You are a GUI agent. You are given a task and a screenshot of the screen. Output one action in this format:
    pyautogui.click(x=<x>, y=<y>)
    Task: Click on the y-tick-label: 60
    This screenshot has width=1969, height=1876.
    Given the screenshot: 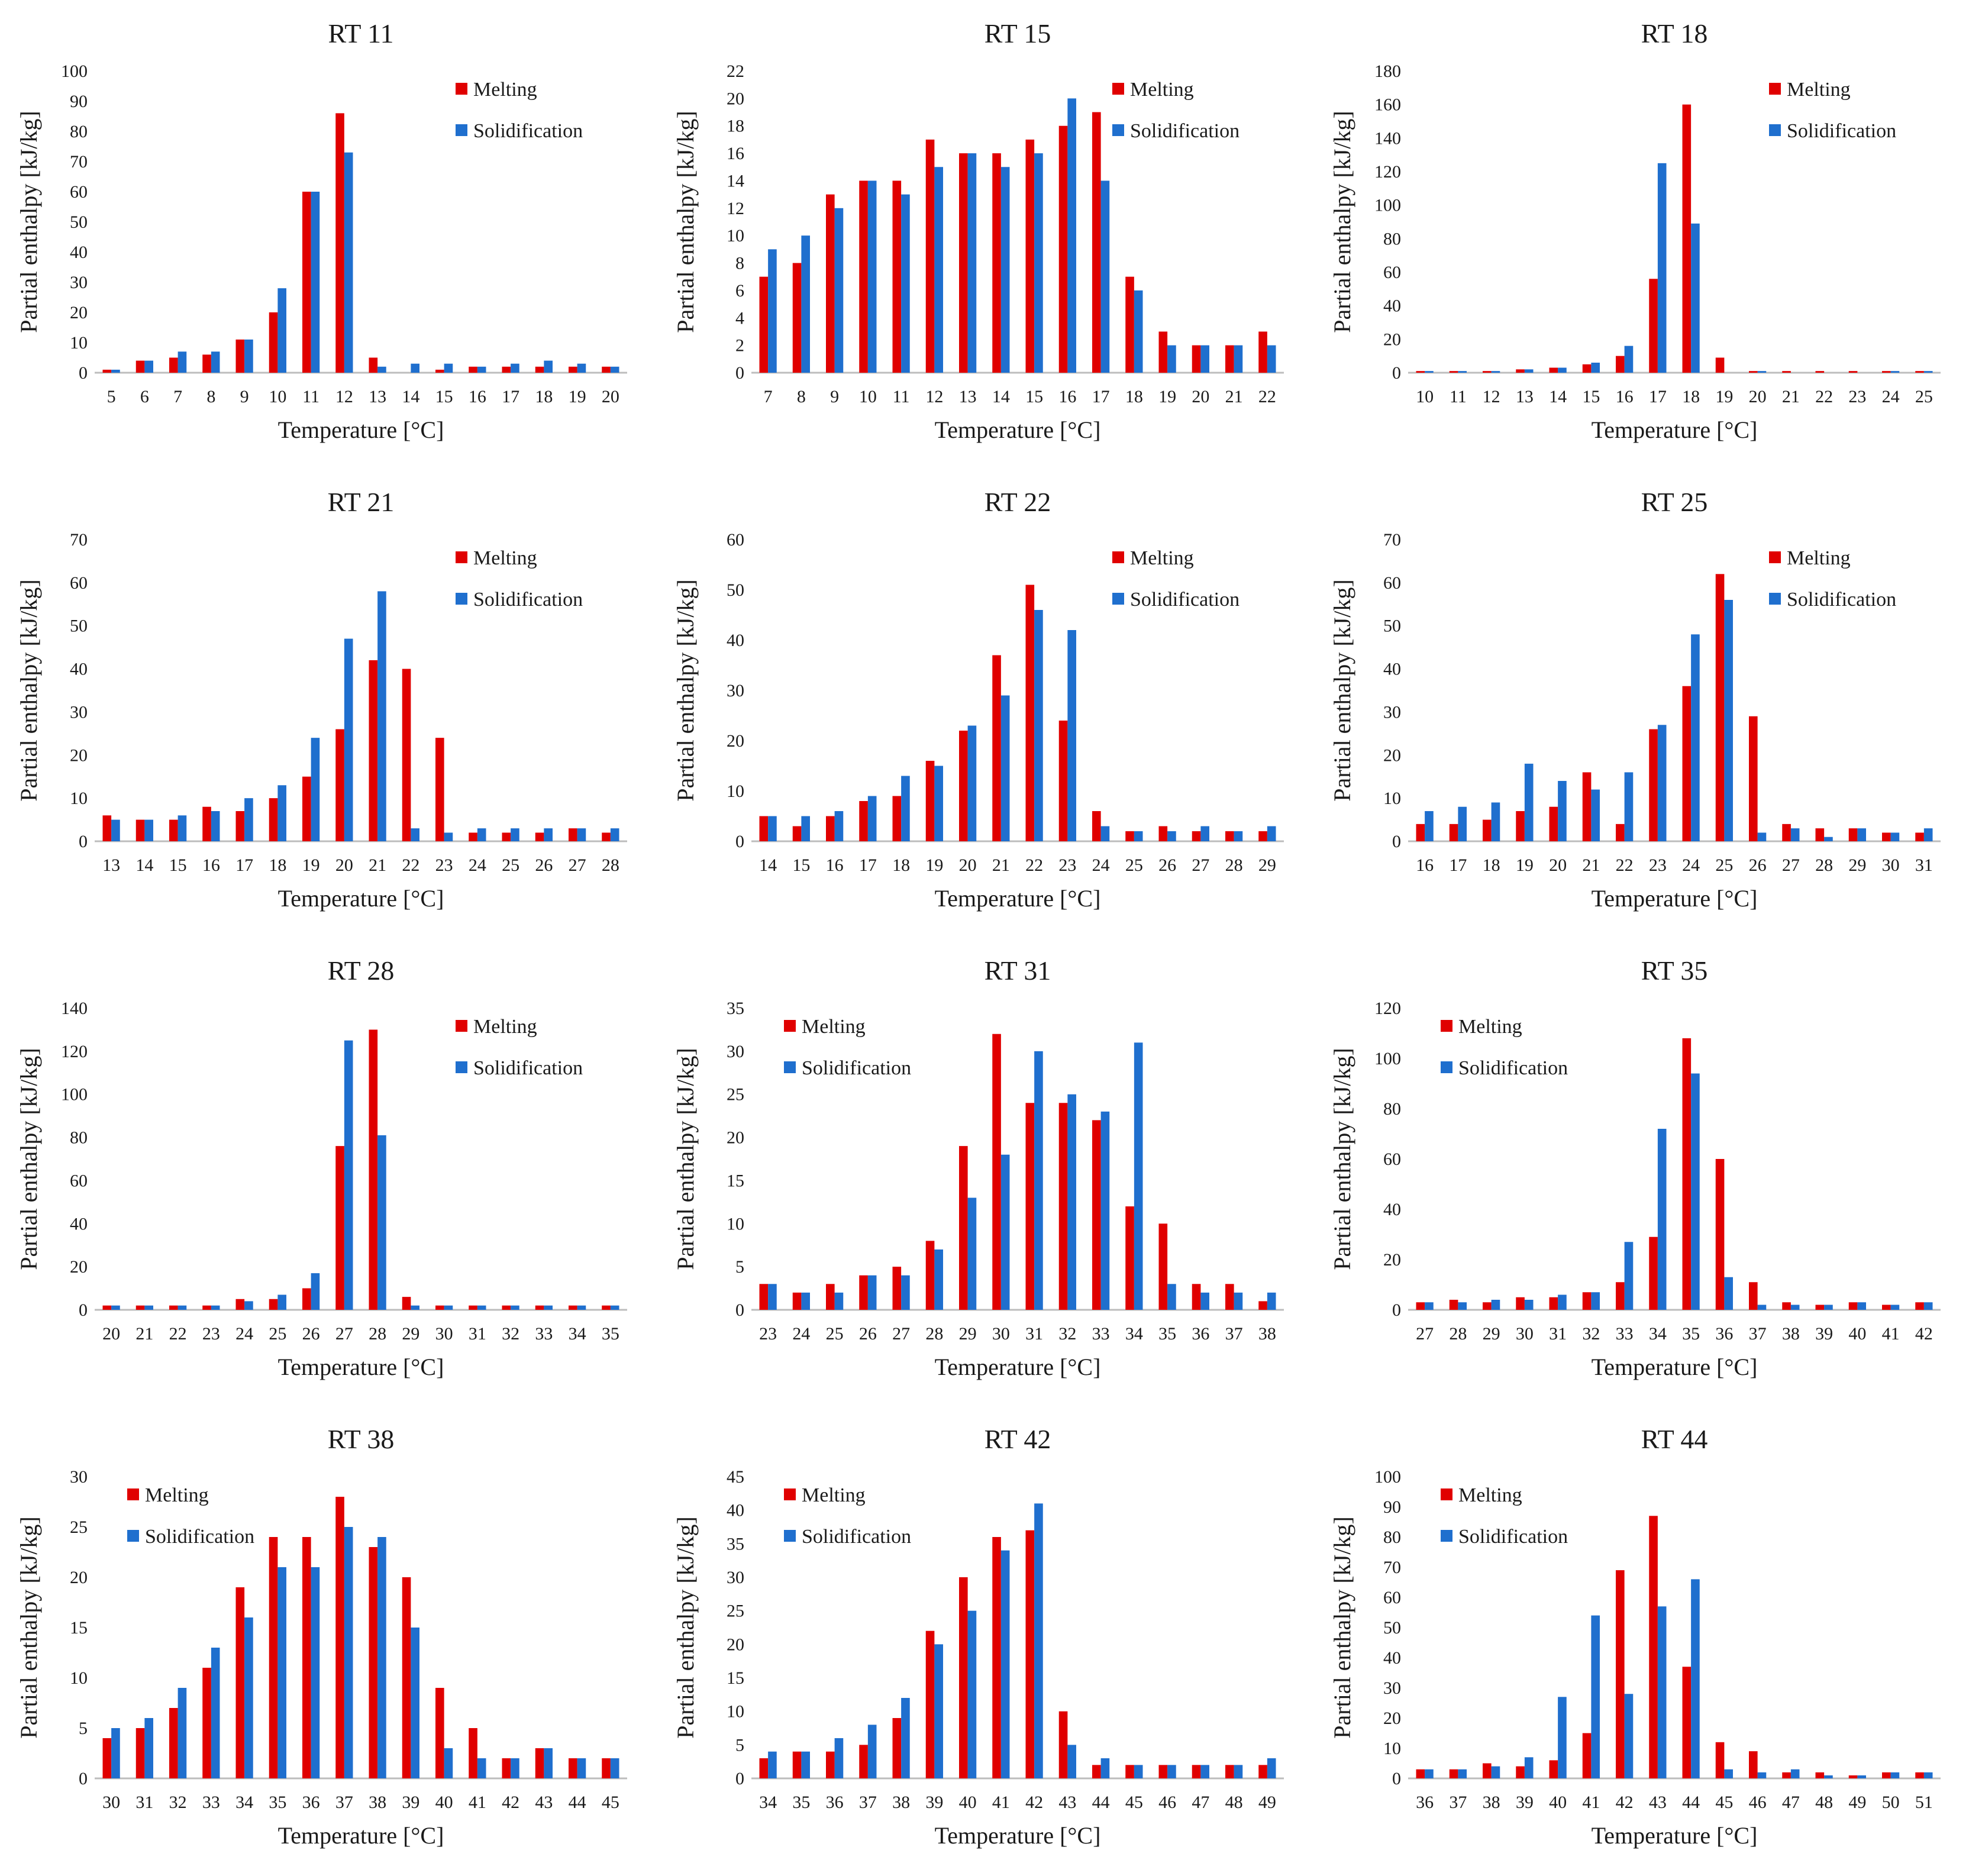 What is the action you would take?
    pyautogui.click(x=79, y=192)
    